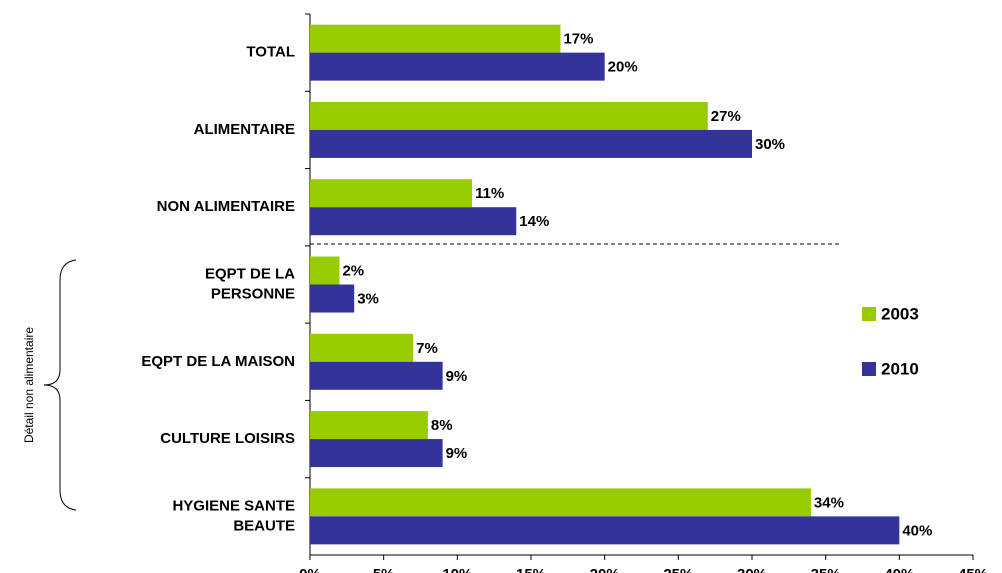 The width and height of the screenshot is (1002, 573). What do you see at coordinates (917, 530) in the screenshot?
I see `value-label: 40%` at bounding box center [917, 530].